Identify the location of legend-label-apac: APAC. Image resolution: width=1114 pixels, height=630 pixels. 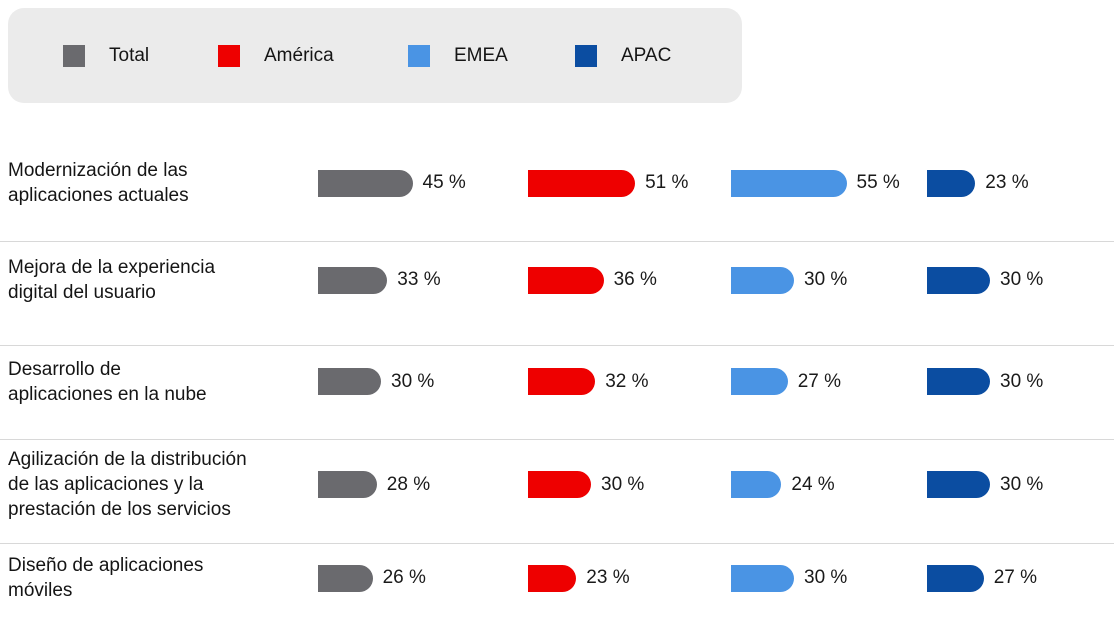
(646, 55).